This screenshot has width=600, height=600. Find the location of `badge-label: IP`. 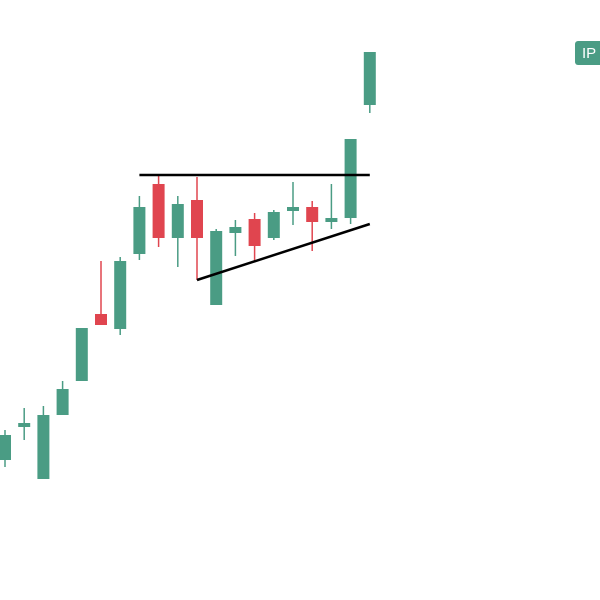

badge-label: IP is located at coordinates (589, 53).